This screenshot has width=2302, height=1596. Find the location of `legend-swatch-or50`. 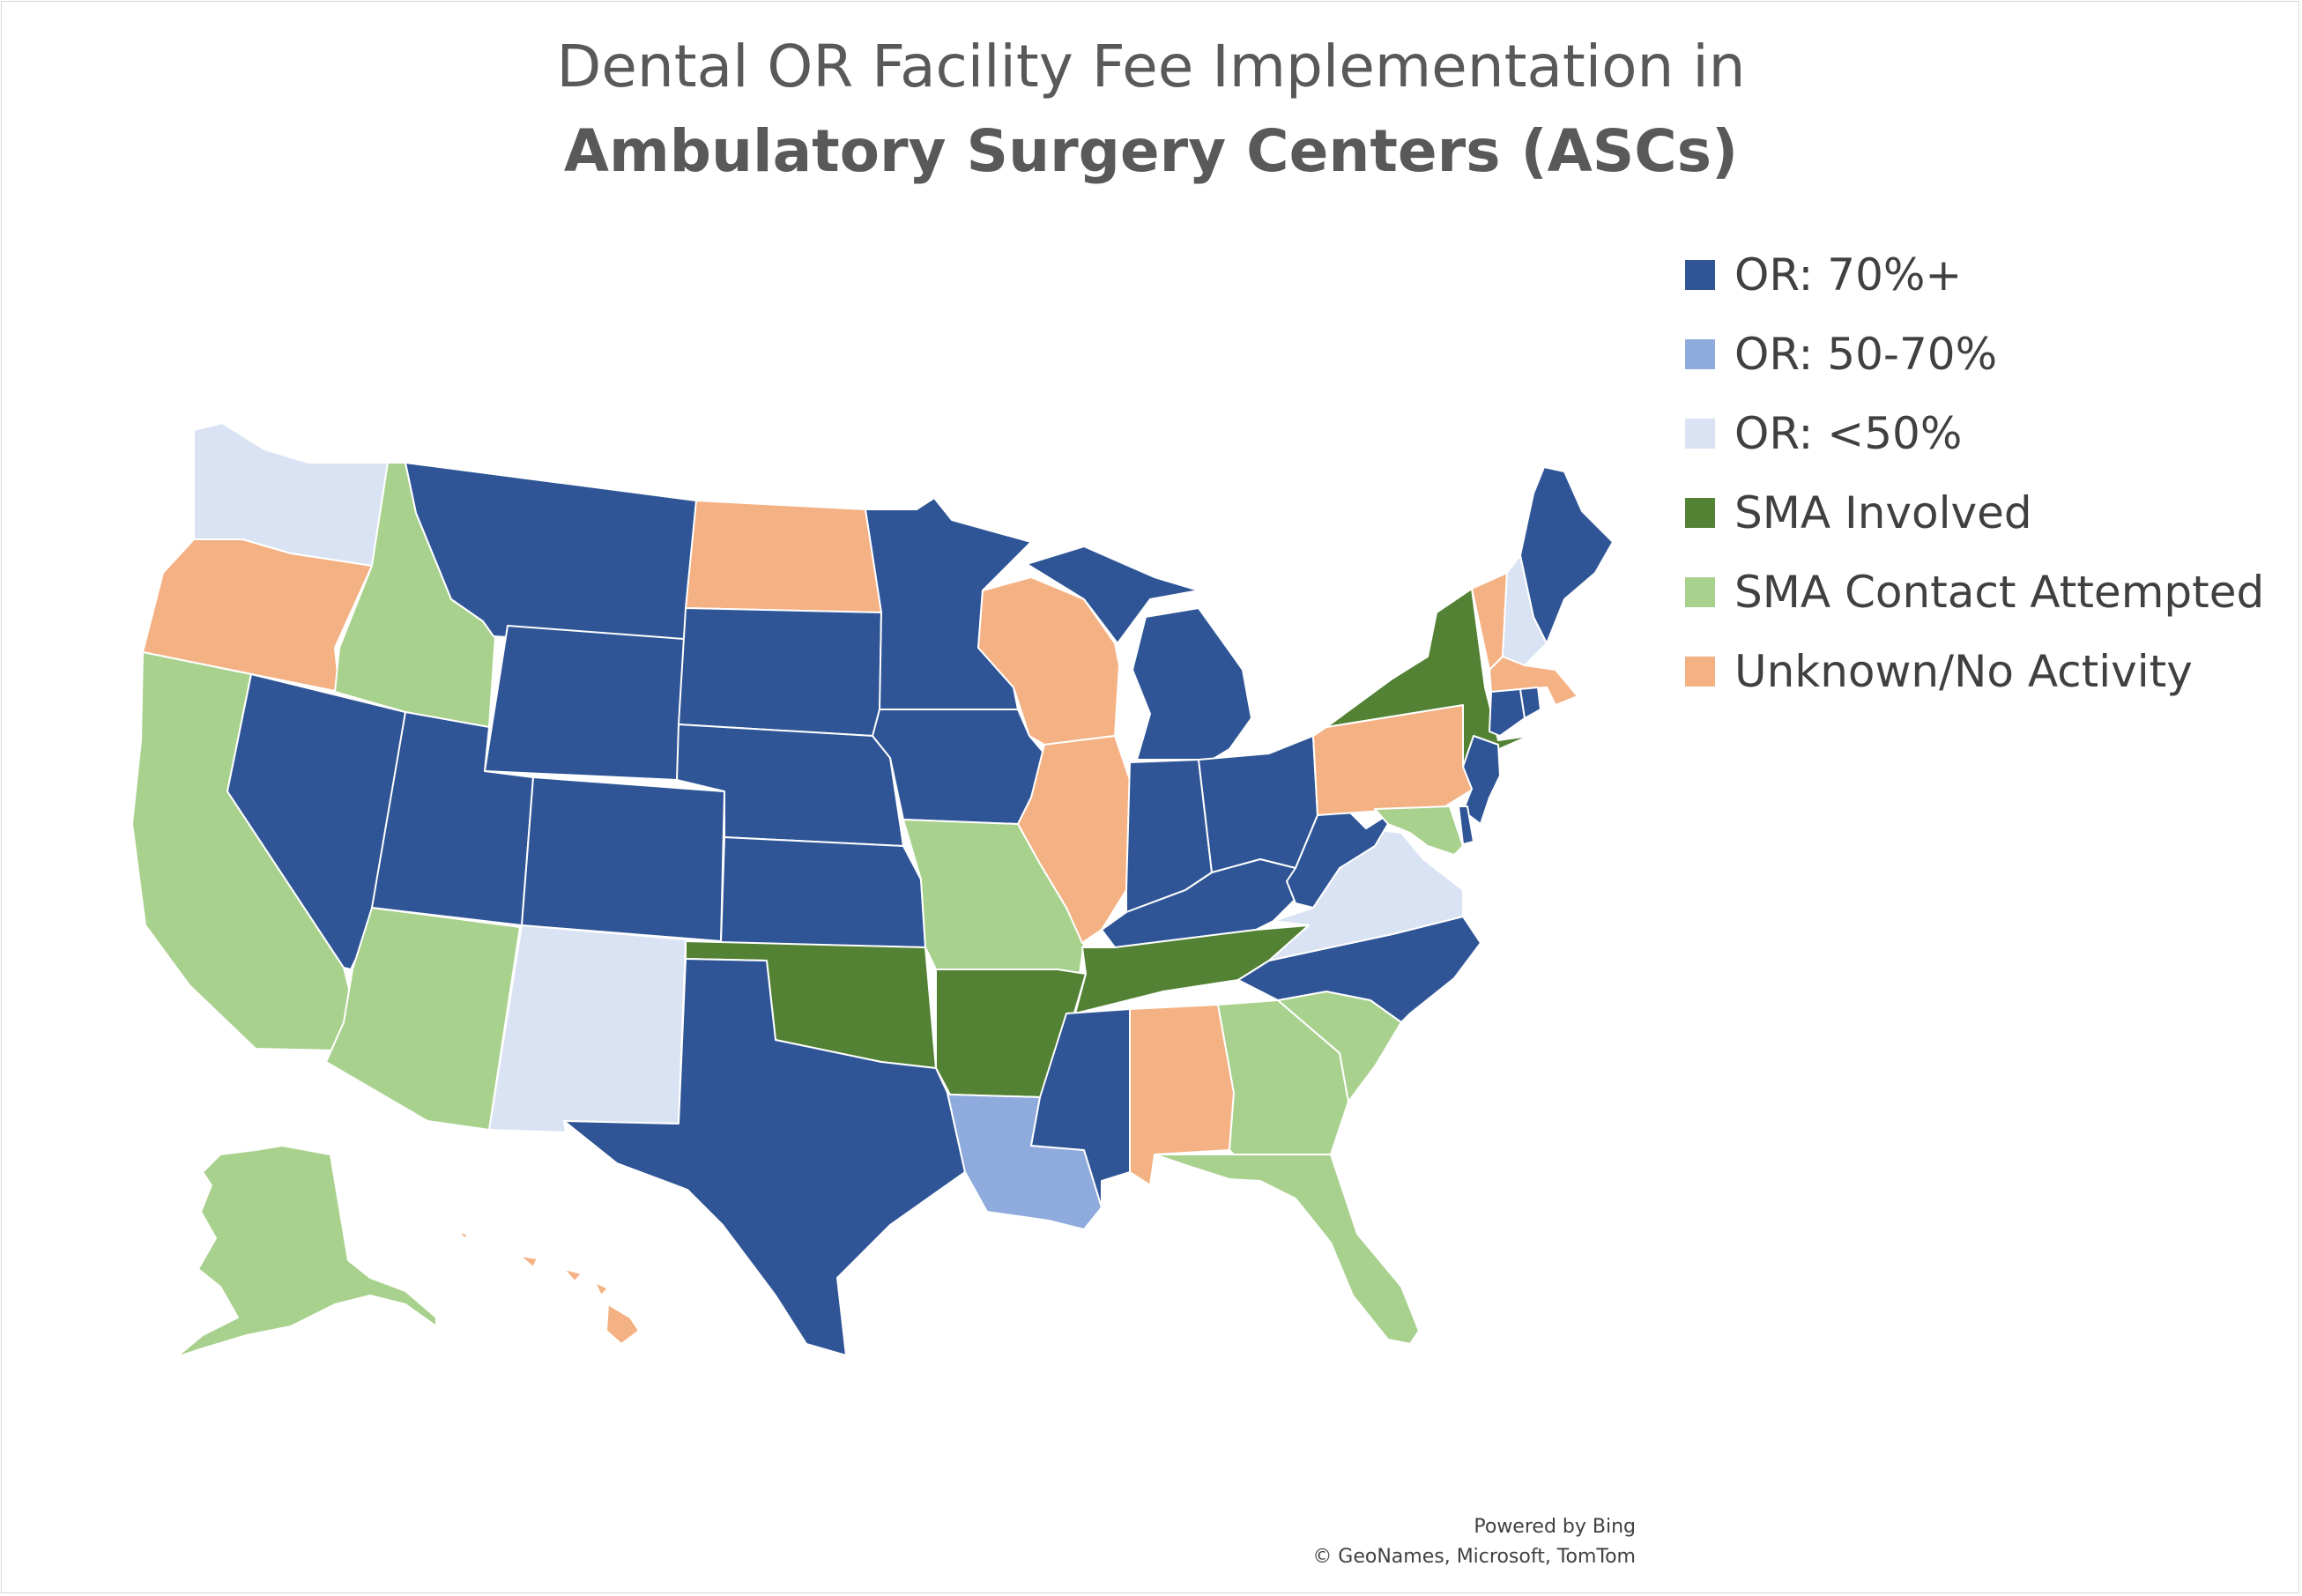

legend-swatch-or50 is located at coordinates (1700, 354).